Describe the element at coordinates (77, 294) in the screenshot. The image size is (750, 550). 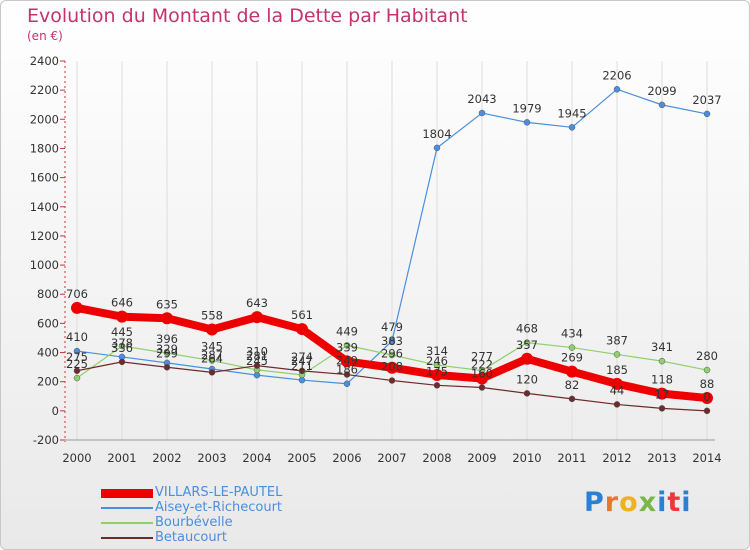
I see `data-label: 706` at that location.